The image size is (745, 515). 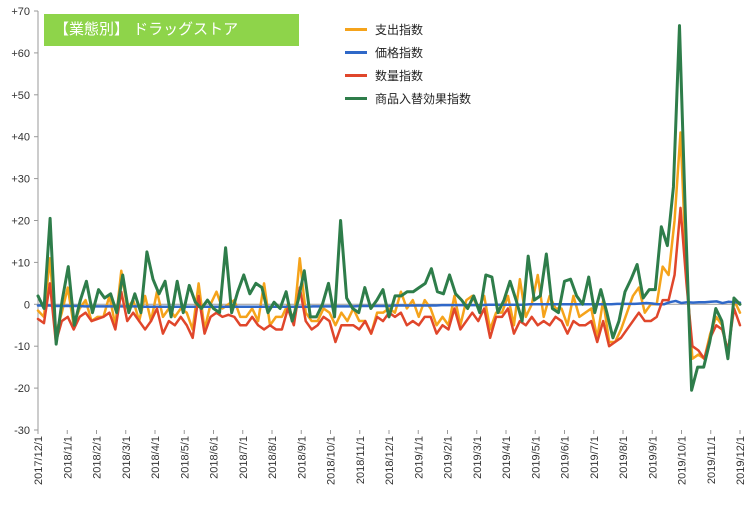 I want to click on legend-label-mix: 商品入替効果指数, so click(x=423, y=99).